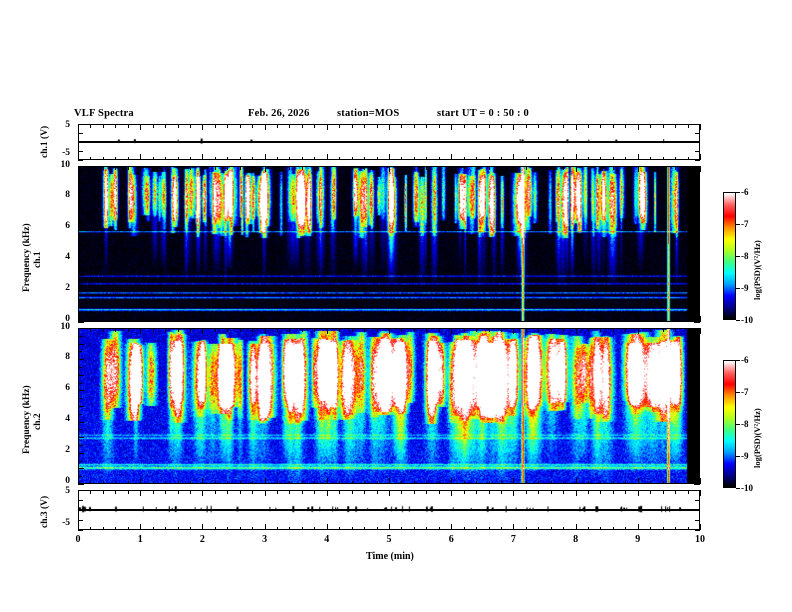 Image resolution: width=792 pixels, height=612 pixels. Describe the element at coordinates (513, 539) in the screenshot. I see `x-tick-label-7: 7` at that location.